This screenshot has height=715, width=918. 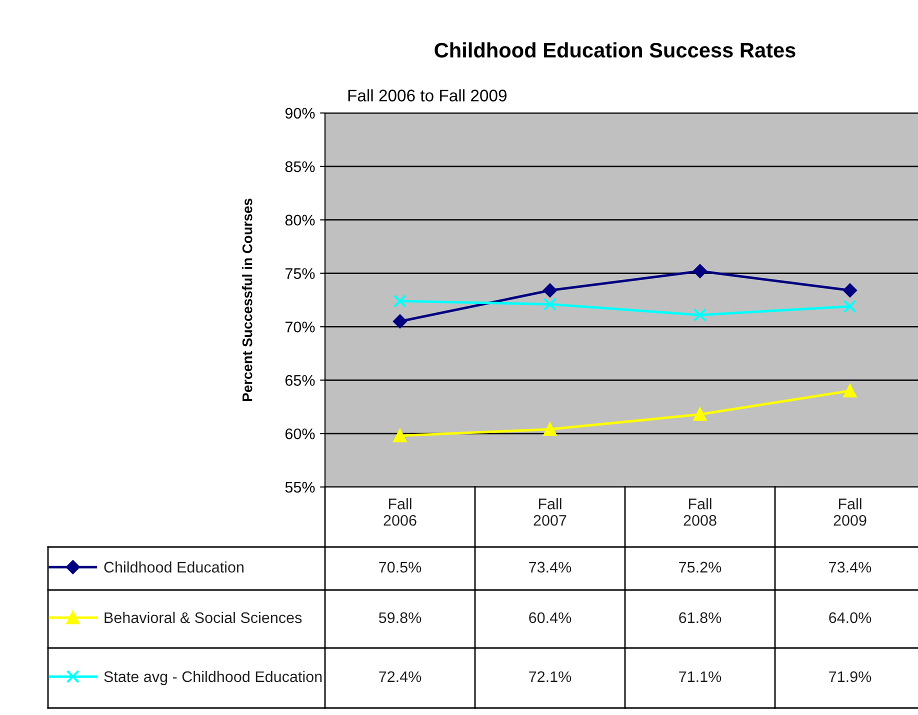 I want to click on data-label: 72.1%, so click(x=550, y=676).